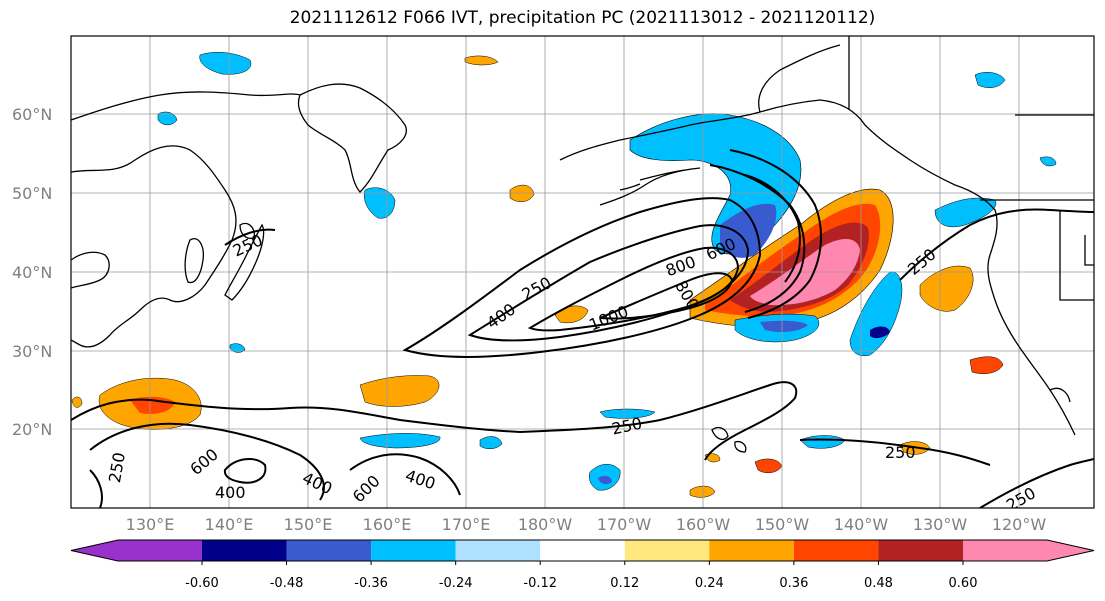 Image resolution: width=1105 pixels, height=601 pixels. What do you see at coordinates (32, 114) in the screenshot?
I see `lat-label-60n: 60°N` at bounding box center [32, 114].